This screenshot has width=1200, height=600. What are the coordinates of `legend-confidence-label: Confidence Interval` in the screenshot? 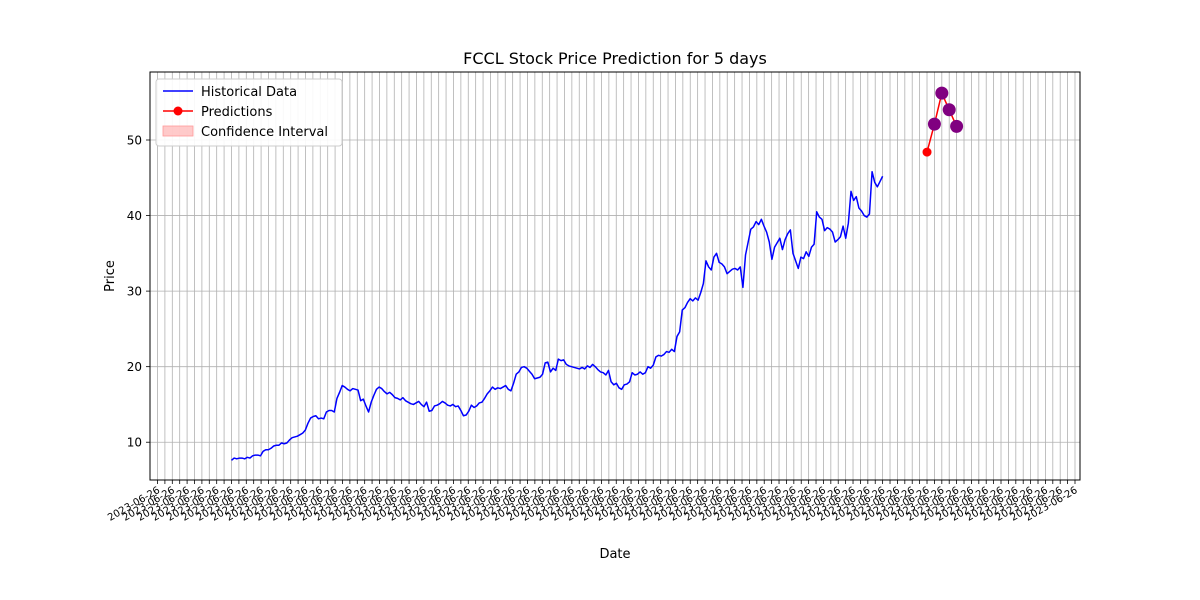 It's located at (264, 132).